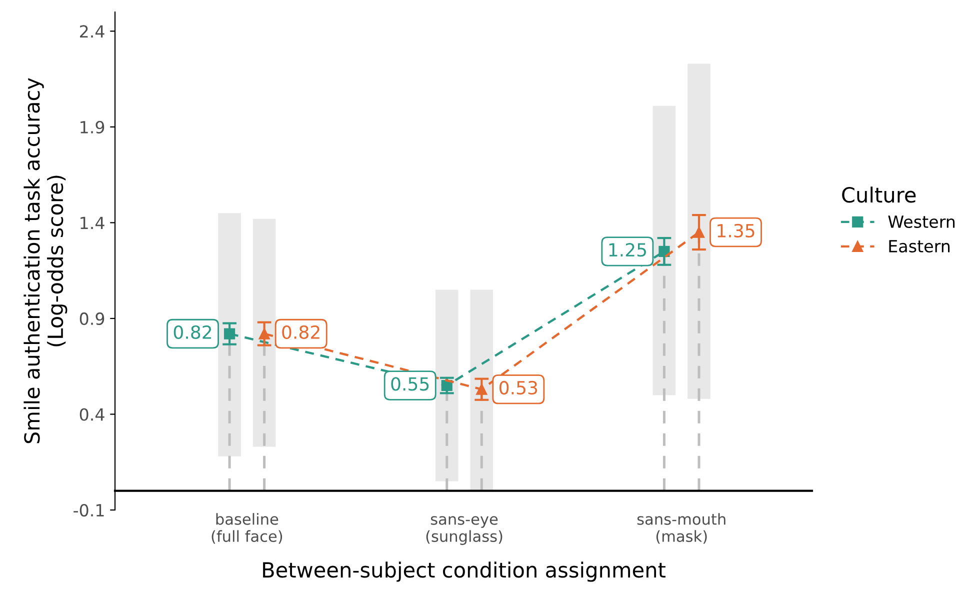 Image resolution: width=966 pixels, height=602 pixels. I want to click on x-axis-title: Between-subject condition assignment, so click(464, 572).